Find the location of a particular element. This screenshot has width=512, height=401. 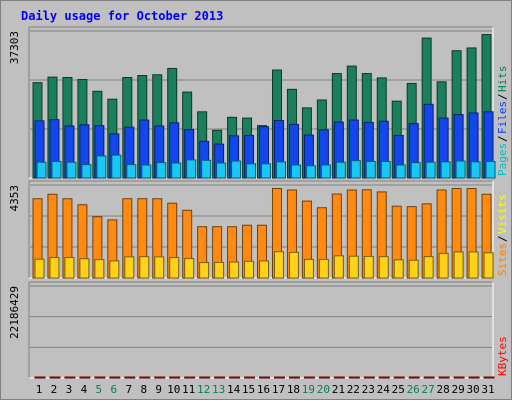

x-tick-day-4: 4 is located at coordinates (84, 389).